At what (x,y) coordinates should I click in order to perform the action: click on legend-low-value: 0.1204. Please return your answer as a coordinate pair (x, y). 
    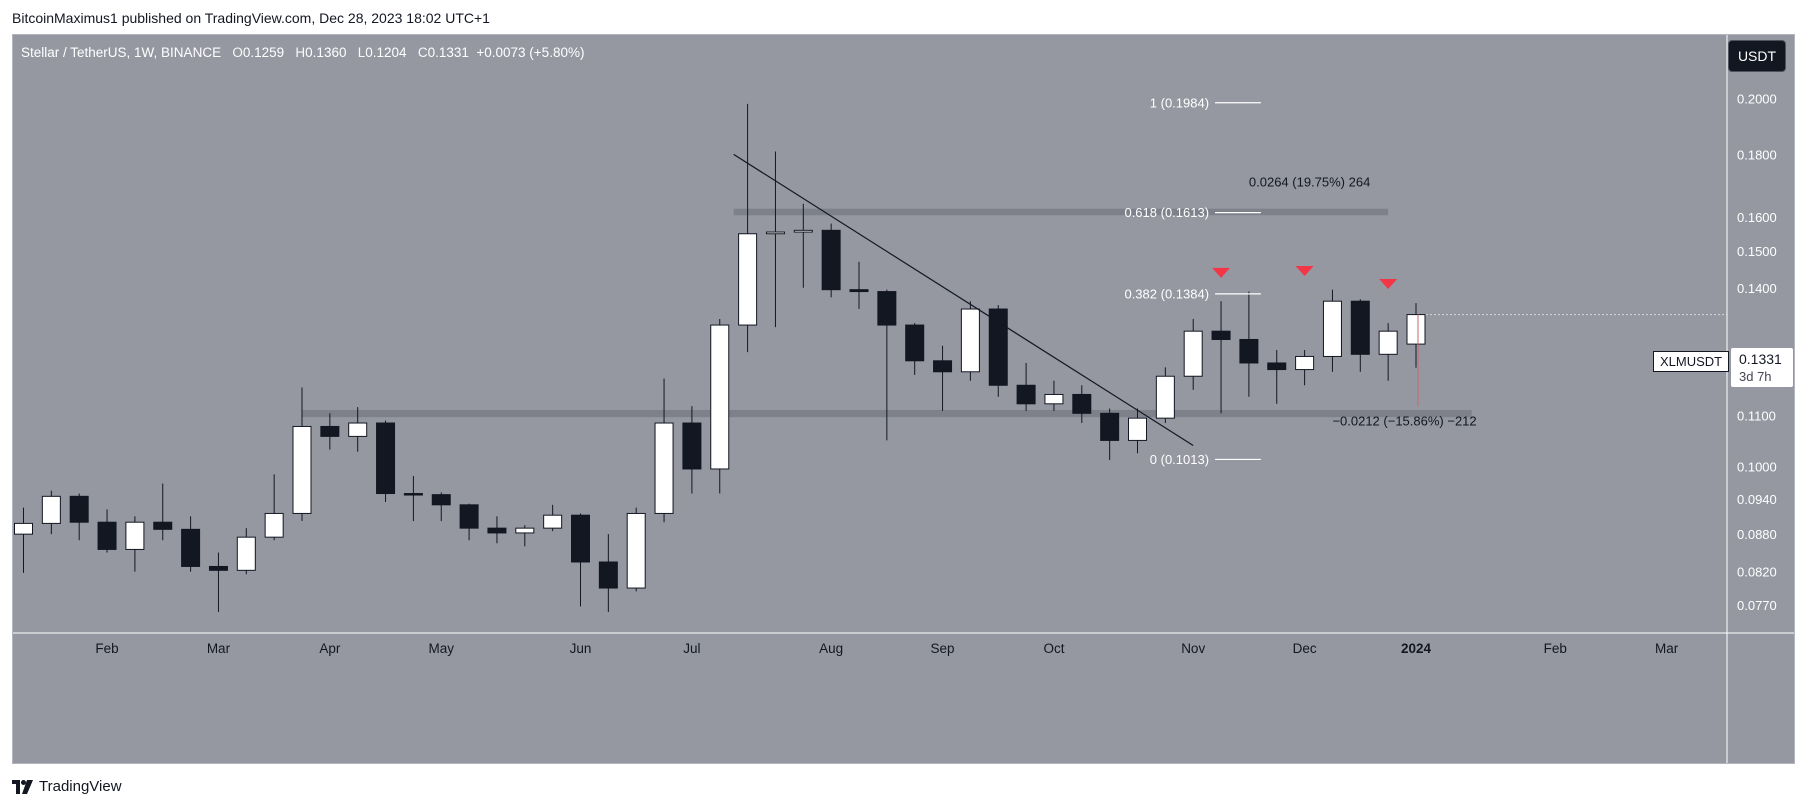
    Looking at the image, I should click on (386, 52).